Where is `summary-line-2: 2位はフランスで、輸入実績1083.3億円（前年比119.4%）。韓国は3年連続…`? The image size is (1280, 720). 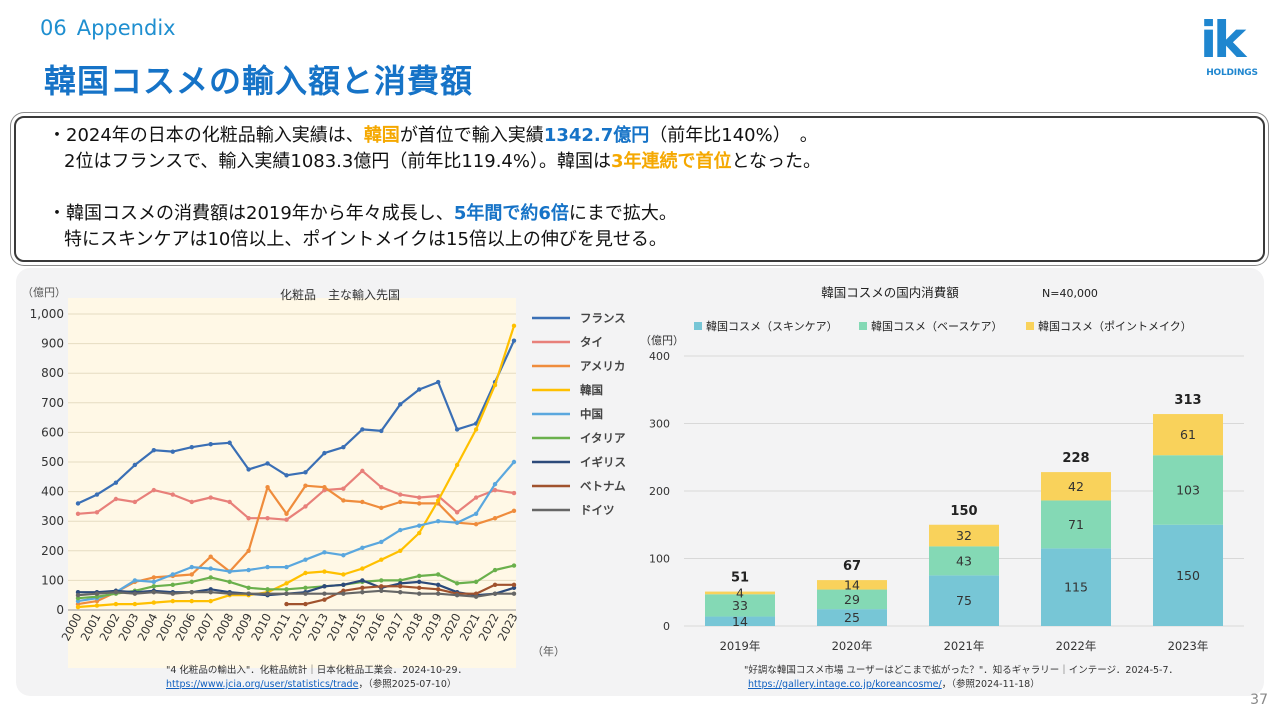
summary-line-2: 2位はフランスで、輸入実績1083.3億円（前年比119.4%）。韓国は3年連続… is located at coordinates (442, 161).